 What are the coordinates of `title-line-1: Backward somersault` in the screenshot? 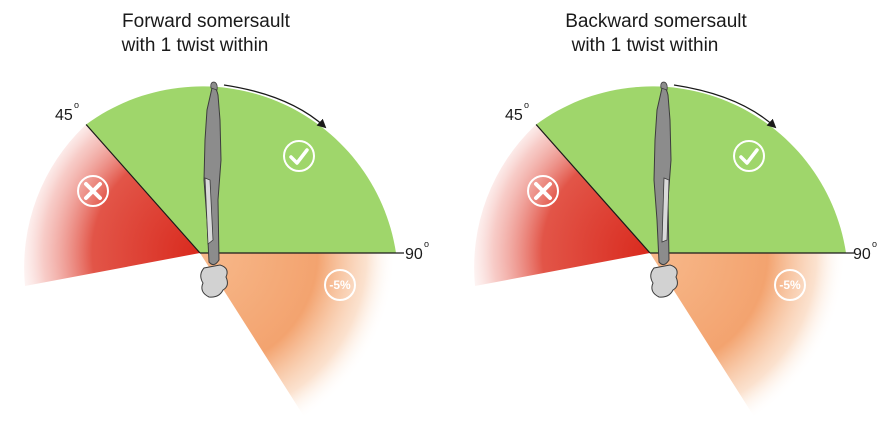 It's located at (656, 21).